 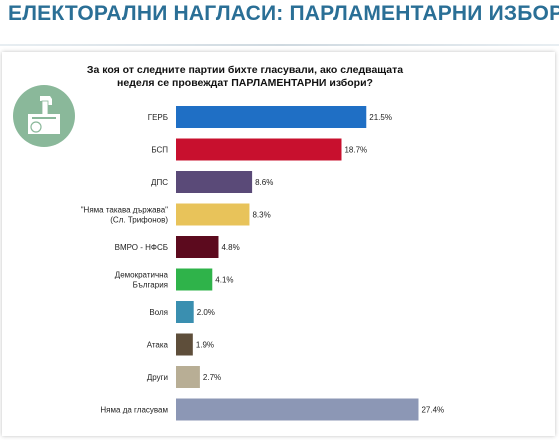 I want to click on value-label-9: 27.4%, so click(x=432, y=410).